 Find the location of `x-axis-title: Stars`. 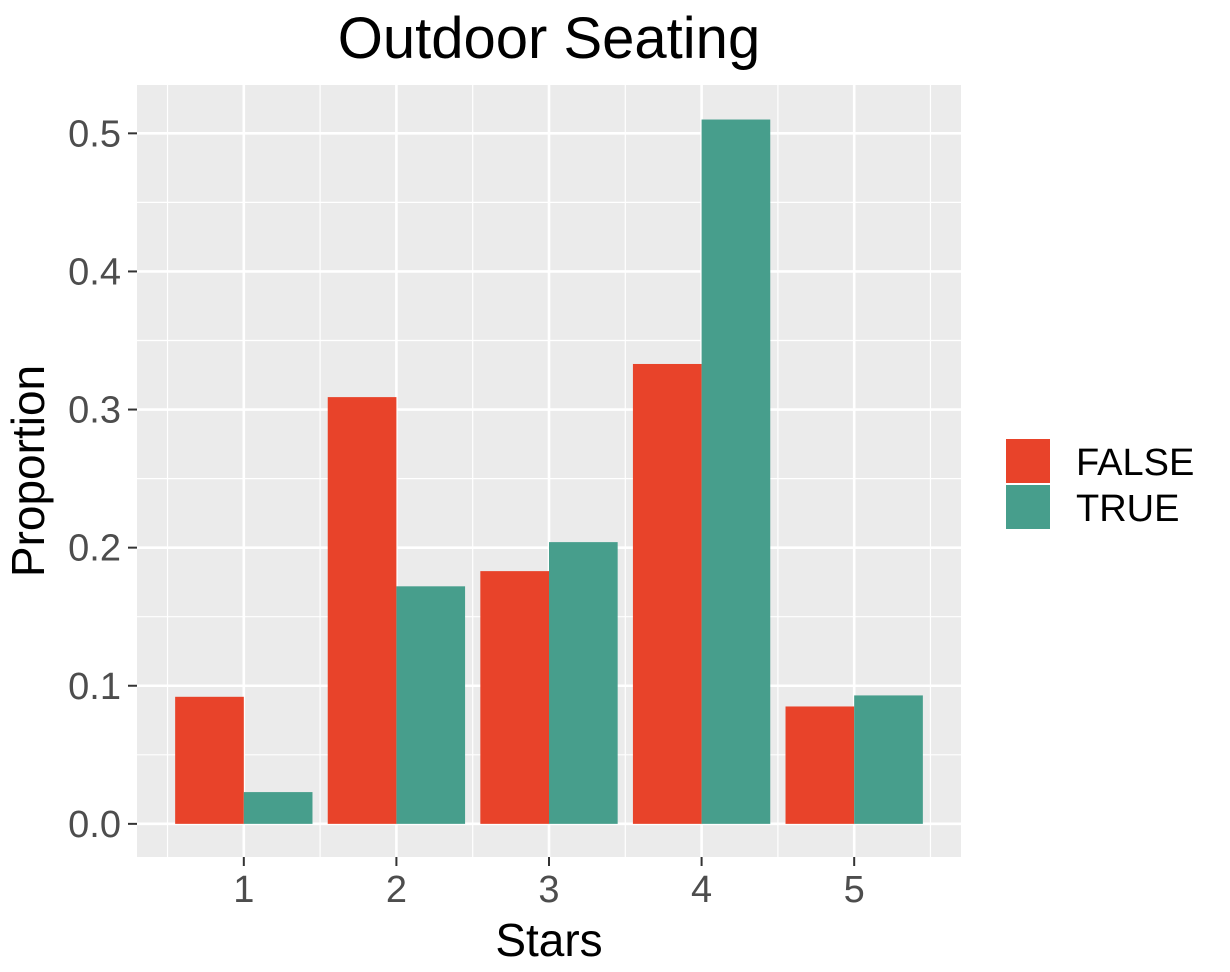

x-axis-title: Stars is located at coordinates (548, 940).